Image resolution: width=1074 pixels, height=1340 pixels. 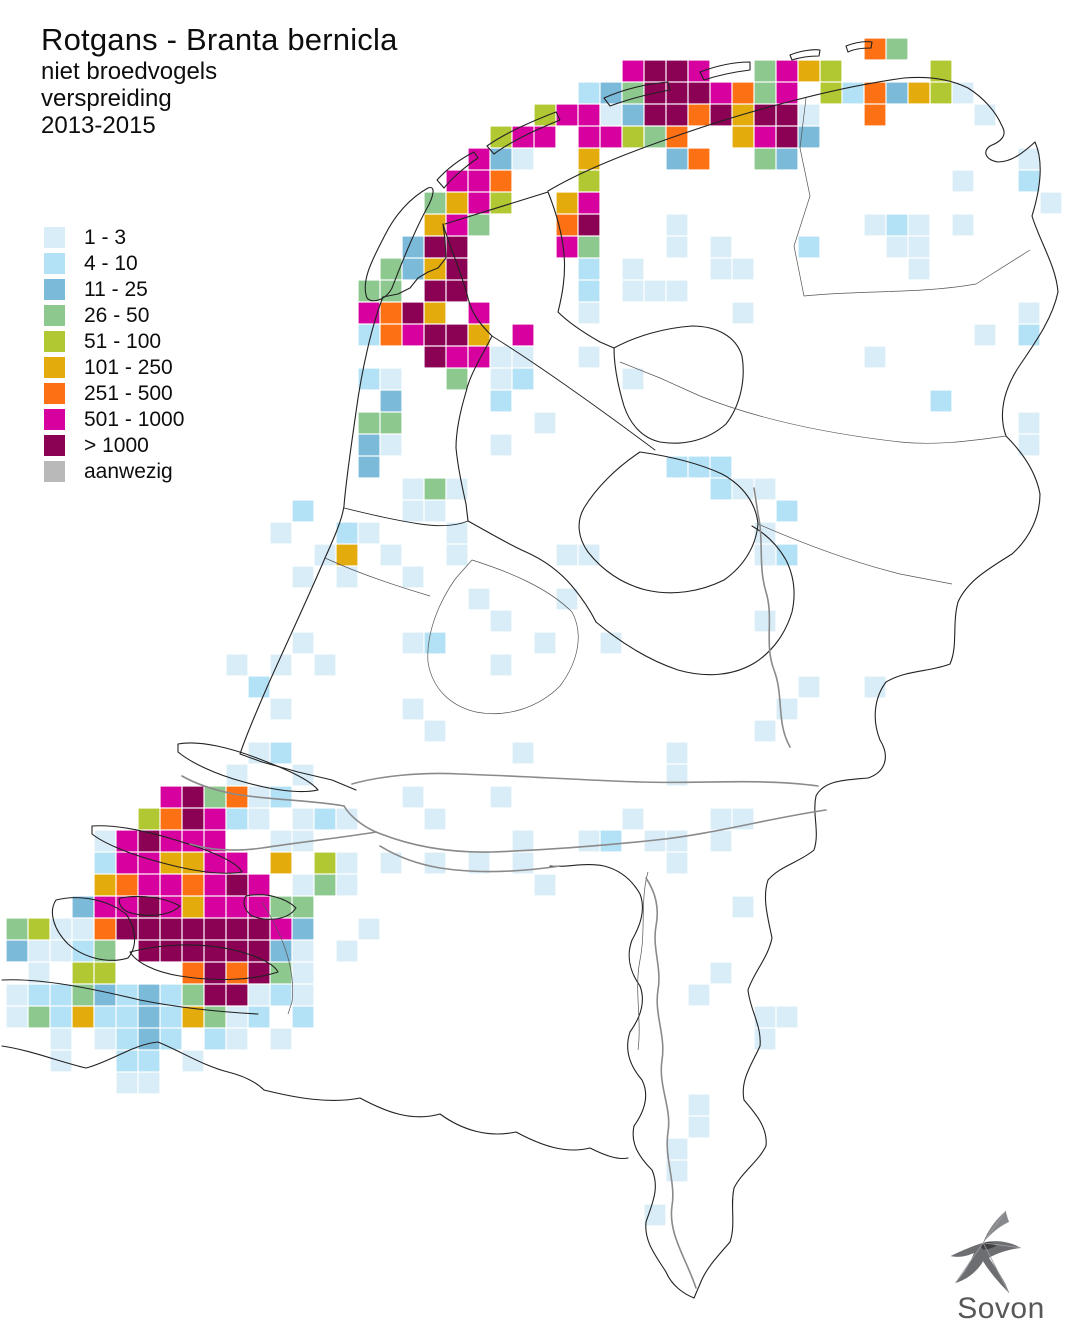 I want to click on map-subtitle-status: niet broedvogels, so click(x=129, y=71).